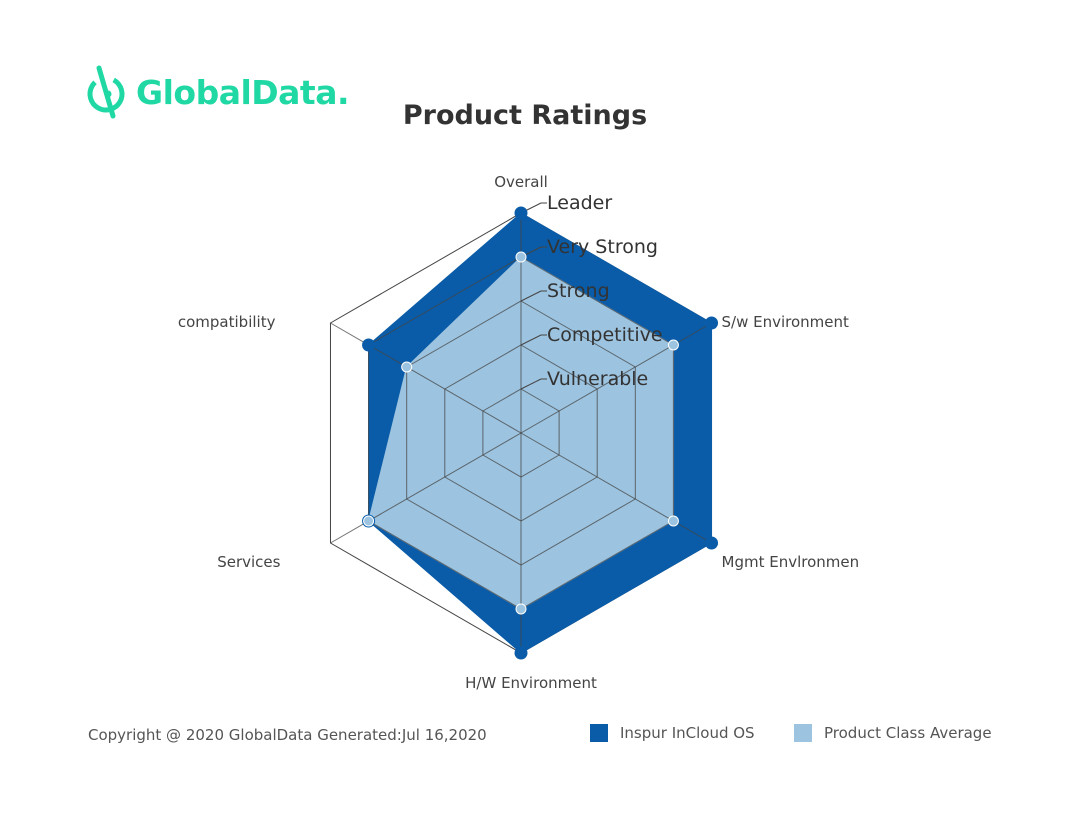  I want to click on level-label-3: Very Strong, so click(602, 247).